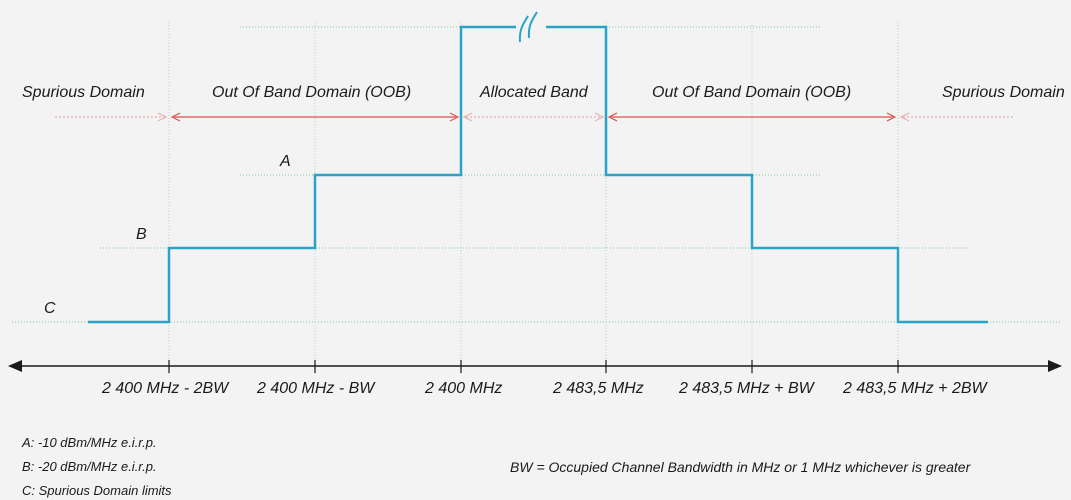  Describe the element at coordinates (1003, 92) in the screenshot. I see `domain-label-spurious-right: Spurious Domain` at that location.